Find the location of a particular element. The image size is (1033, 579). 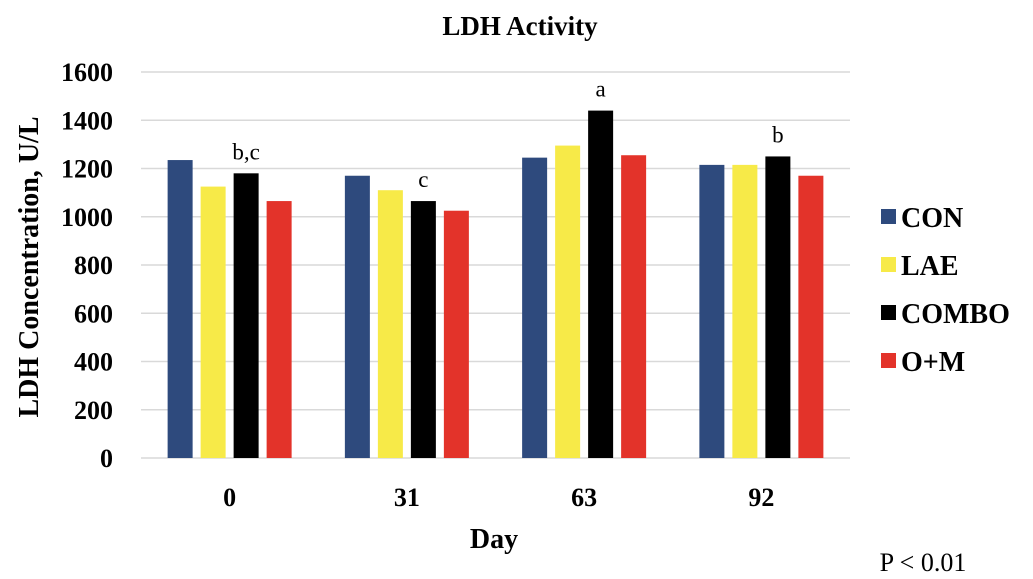

x-axis-title: Day is located at coordinates (494, 539).